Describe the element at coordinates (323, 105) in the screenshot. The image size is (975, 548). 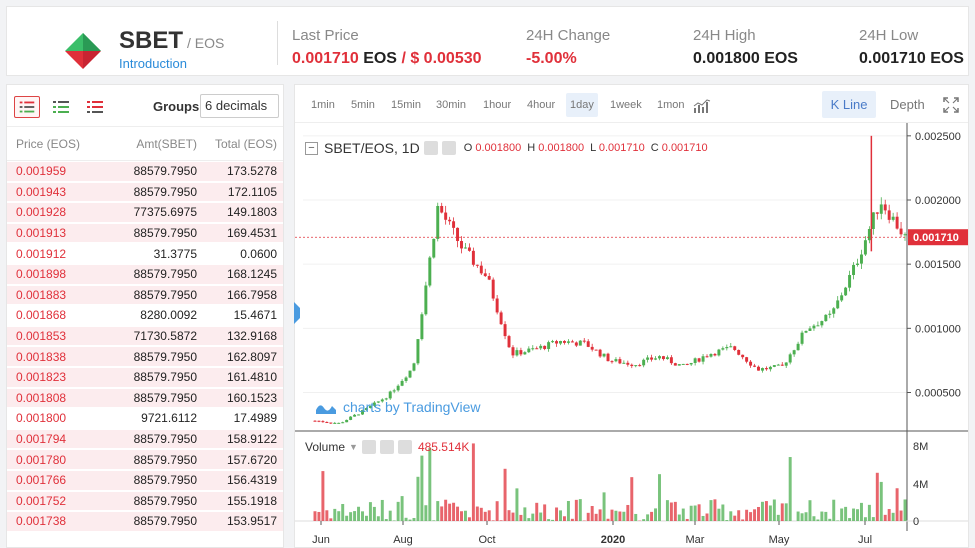
I see `timeframe-1min: 1min` at that location.